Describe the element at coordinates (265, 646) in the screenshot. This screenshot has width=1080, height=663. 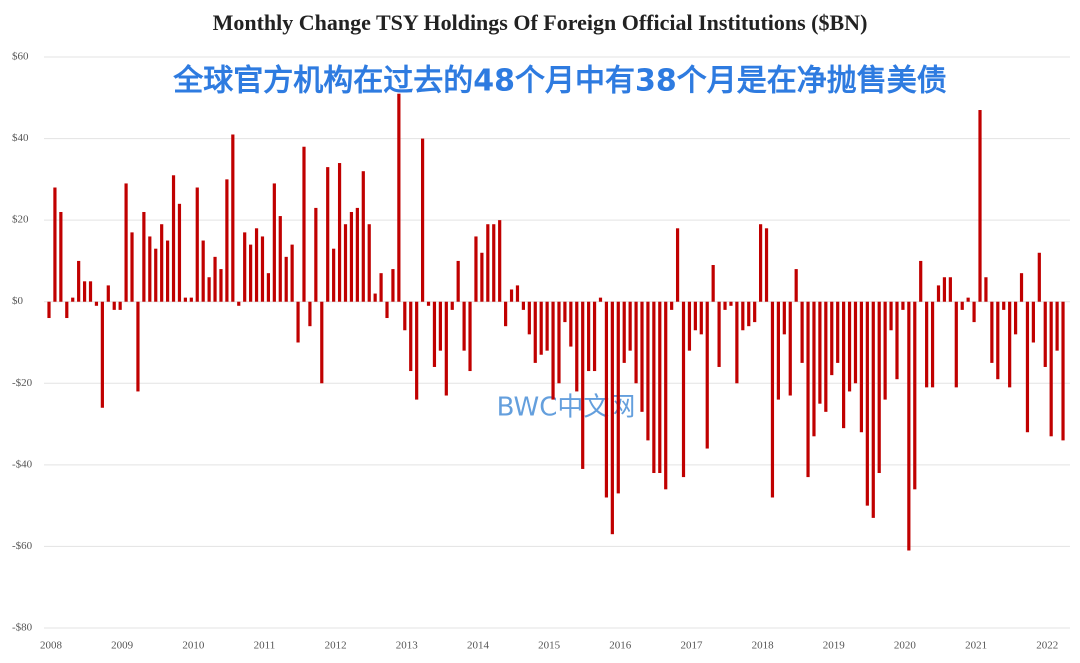
I see `x-tick-label: 2011` at that location.